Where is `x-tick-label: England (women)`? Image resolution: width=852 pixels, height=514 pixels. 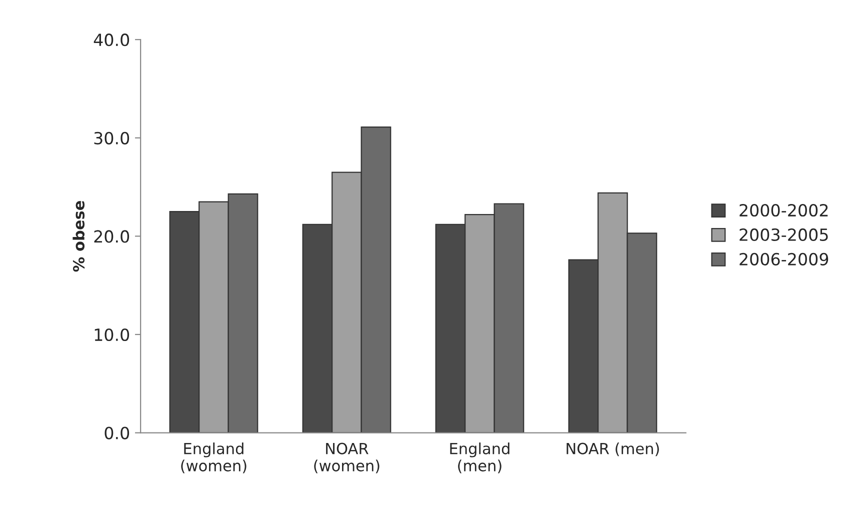
x-tick-label: England (women) is located at coordinates (213, 458).